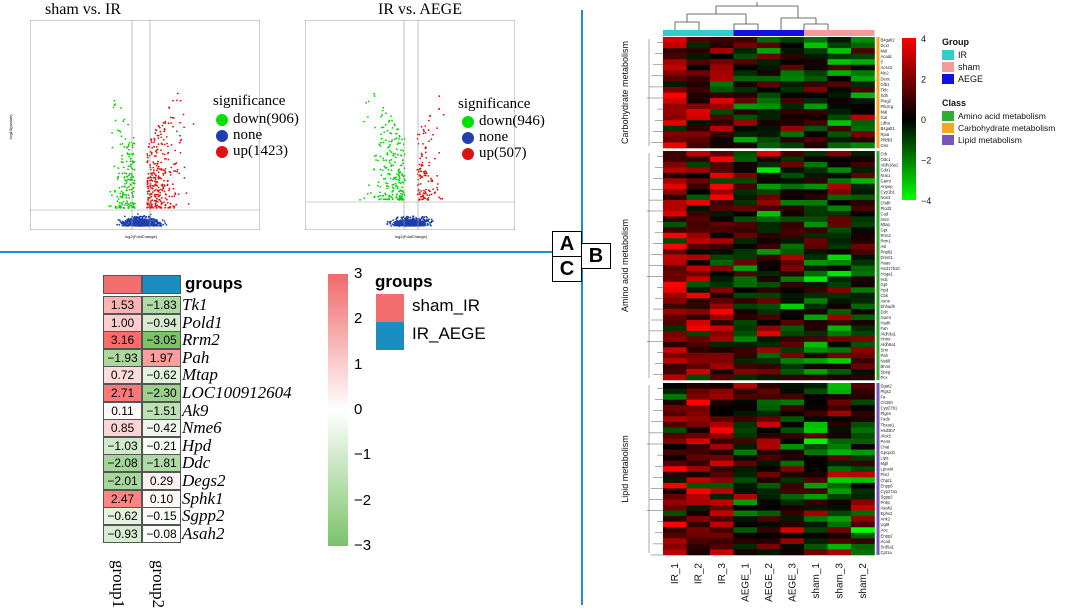 This screenshot has height=615, width=1065. I want to click on volcano-left-plot, so click(145, 125).